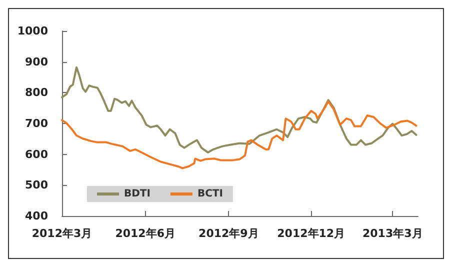 This screenshot has height=267, width=452. Describe the element at coordinates (36, 93) in the screenshot. I see `y-tick-label: 800` at that location.